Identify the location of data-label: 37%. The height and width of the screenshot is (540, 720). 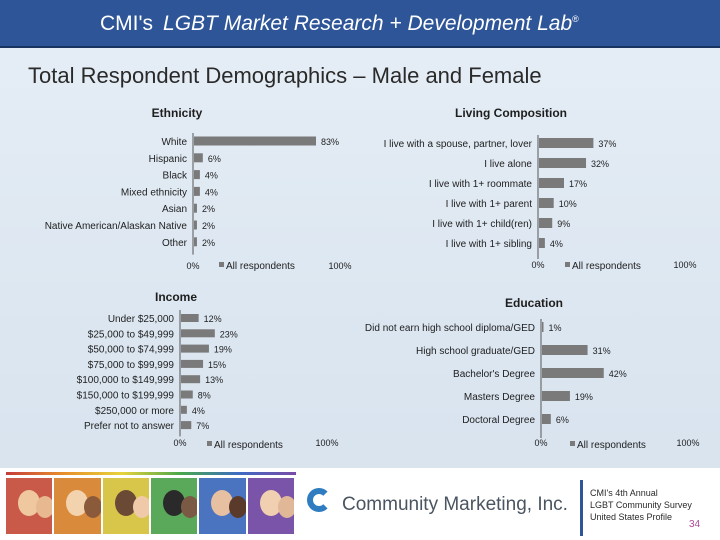
(607, 144).